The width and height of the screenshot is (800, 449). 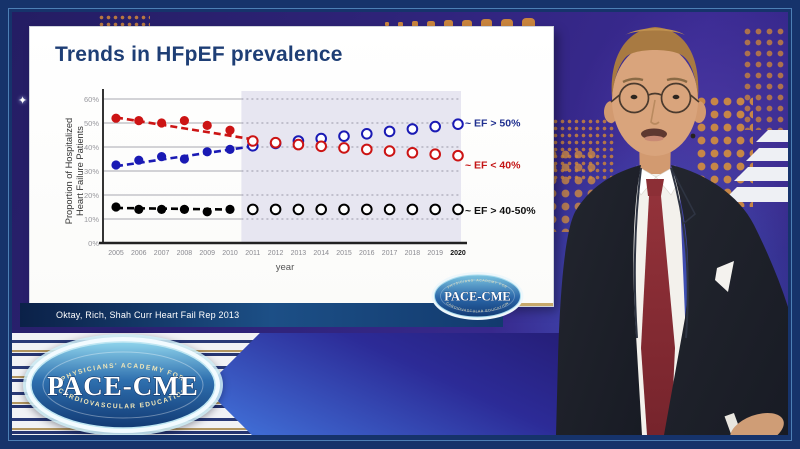 I want to click on svg-text: 2006, so click(x=139, y=253).